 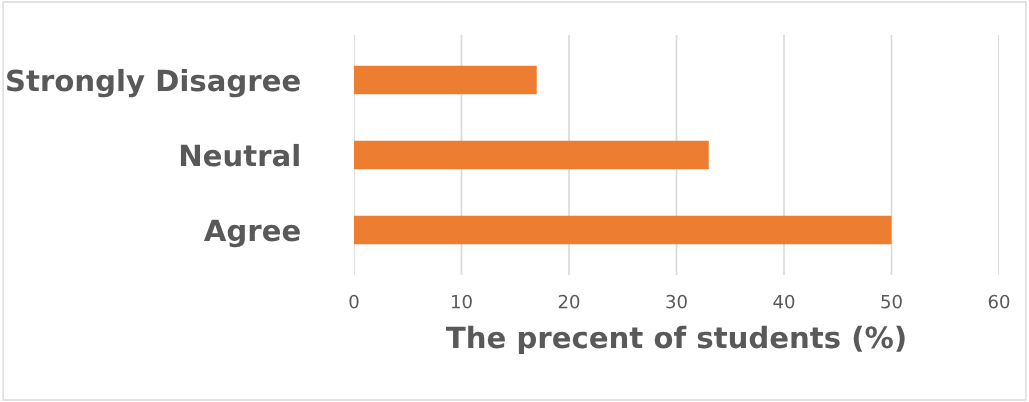 What do you see at coordinates (676, 301) in the screenshot?
I see `x-tick-label: 30` at bounding box center [676, 301].